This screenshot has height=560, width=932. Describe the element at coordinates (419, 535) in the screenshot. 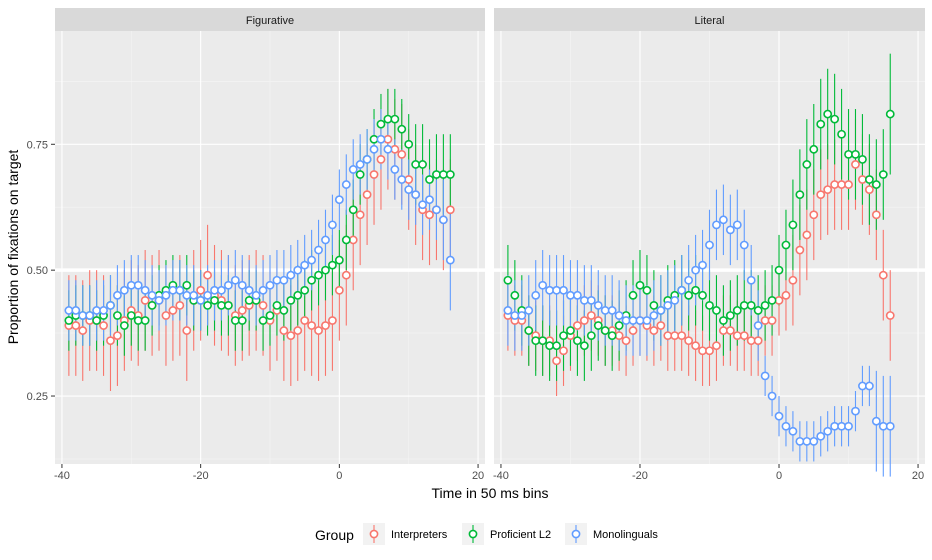

I see `legend-label: Interpreters` at that location.